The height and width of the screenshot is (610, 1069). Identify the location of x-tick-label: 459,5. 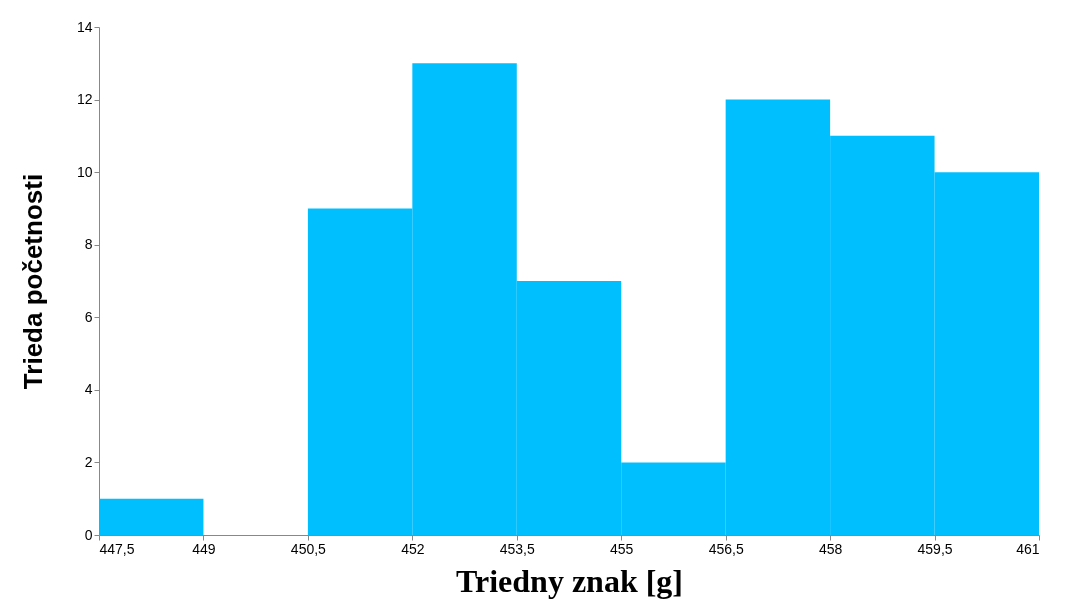
(935, 548).